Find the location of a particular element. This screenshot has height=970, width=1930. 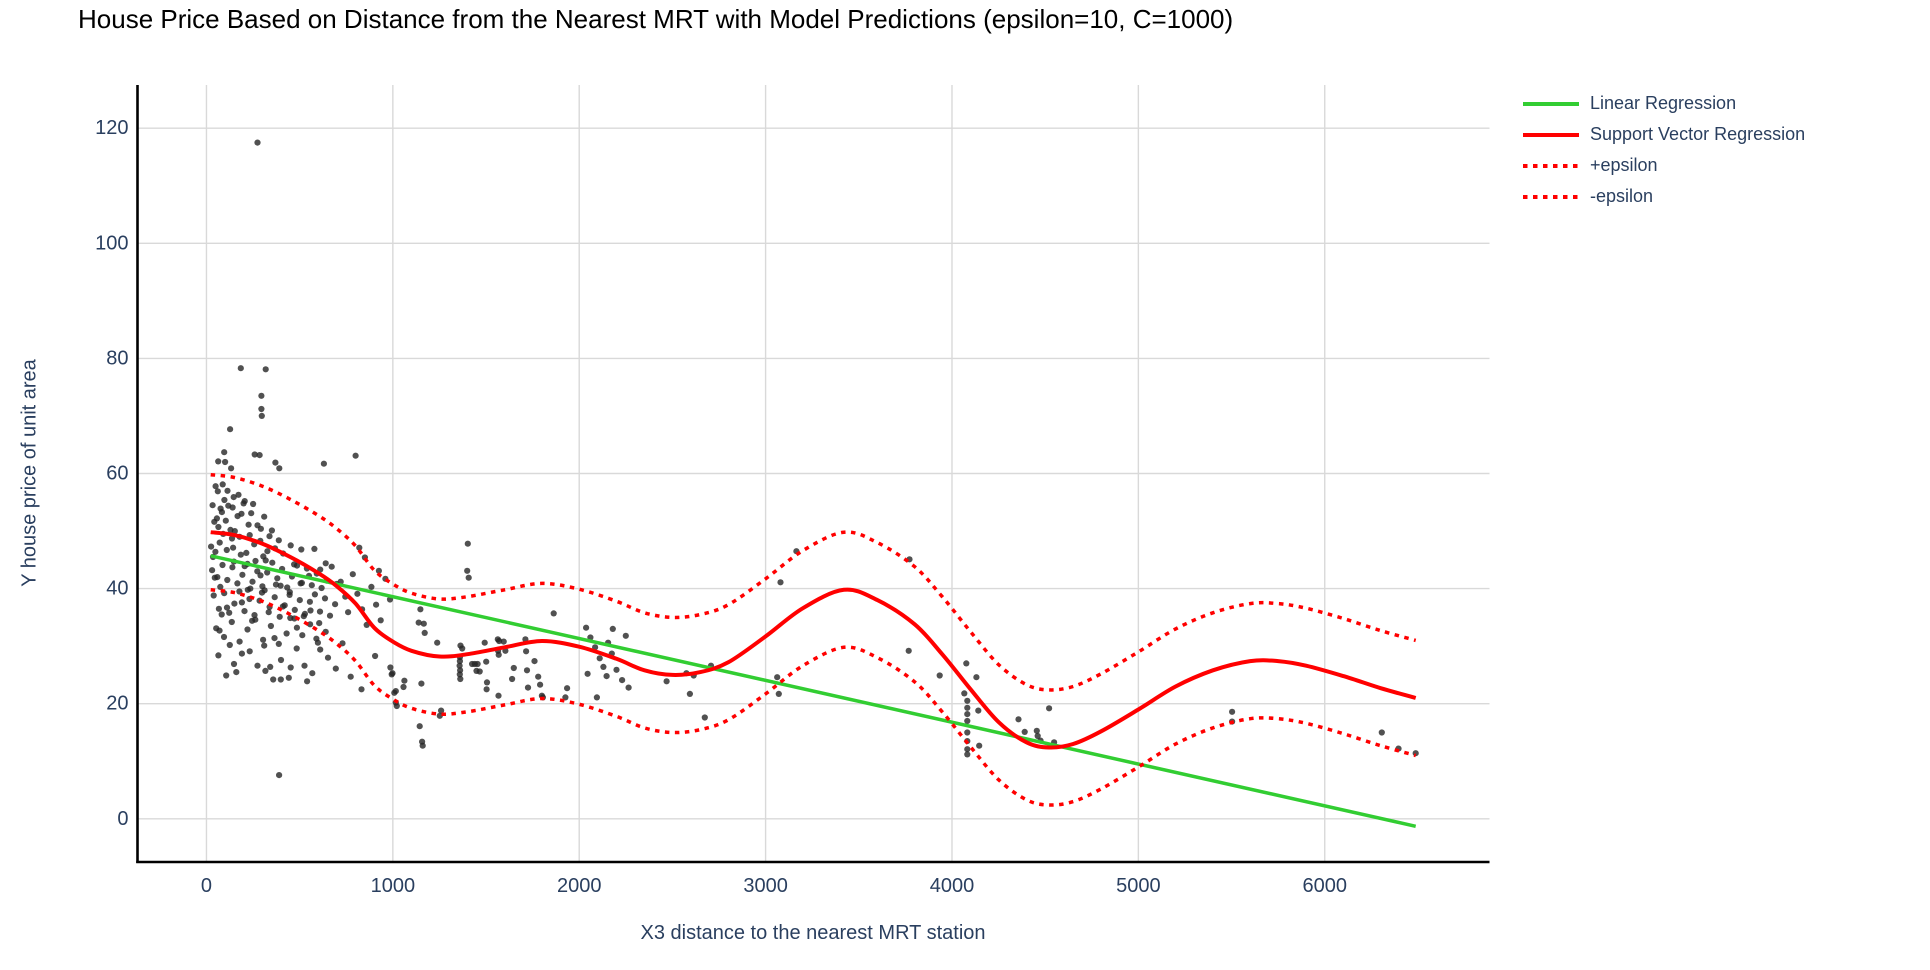

legend-label: Support Vector Regression is located at coordinates (1698, 134).